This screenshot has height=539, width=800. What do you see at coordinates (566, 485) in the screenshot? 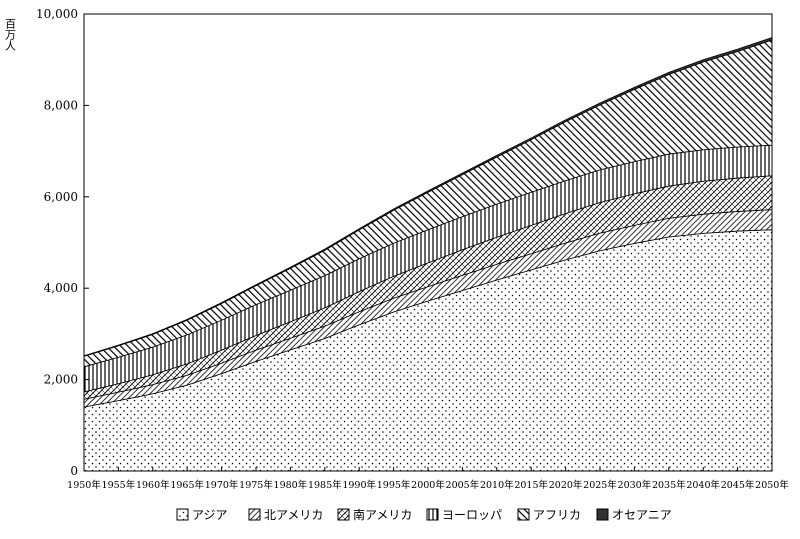
I see `x-tick-label: 2020年` at bounding box center [566, 485].